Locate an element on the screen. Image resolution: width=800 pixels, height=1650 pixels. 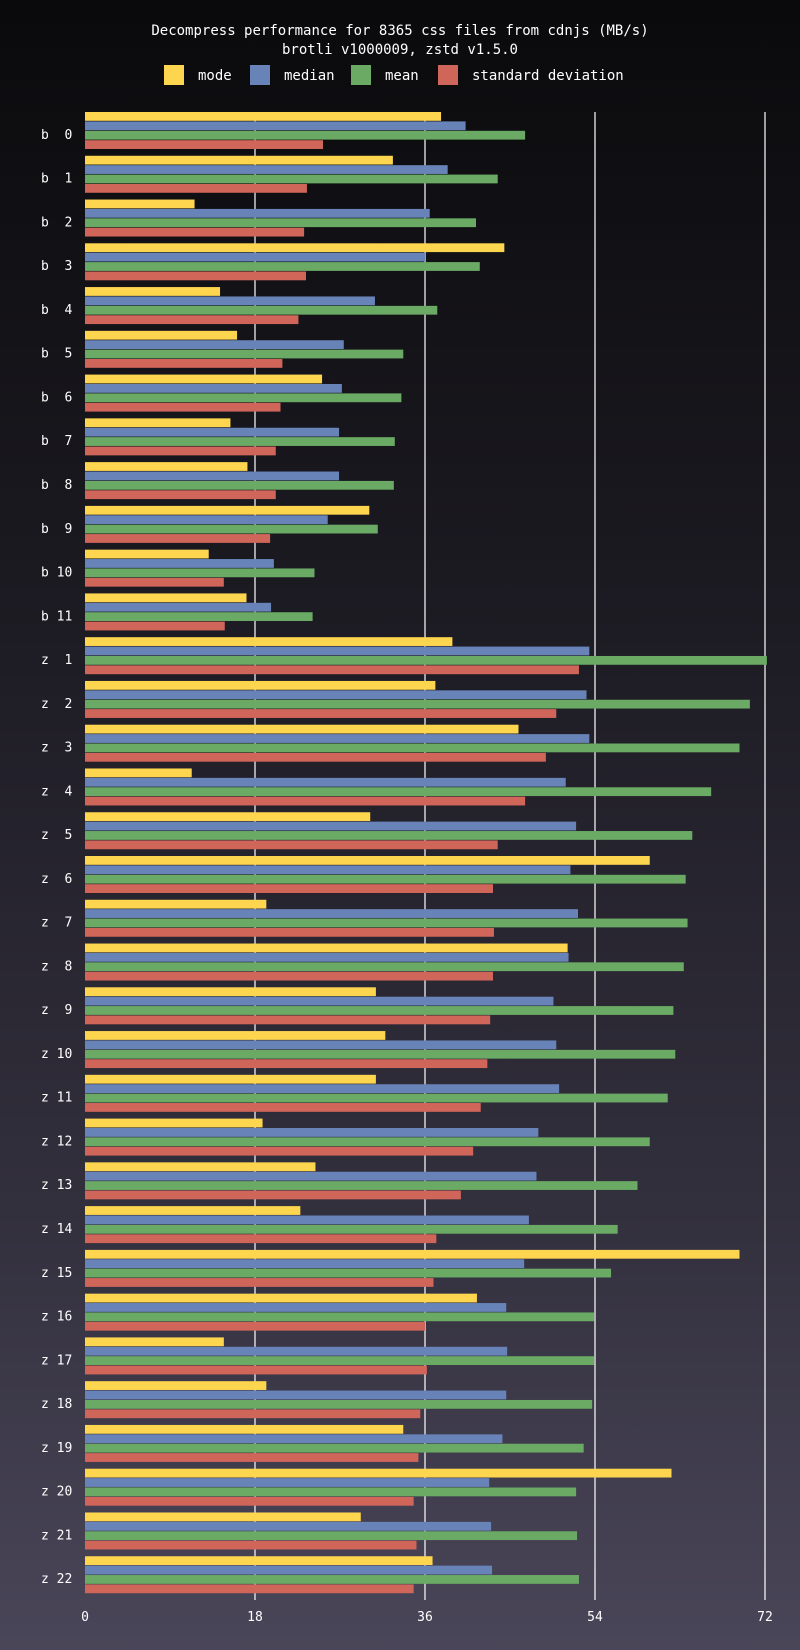
bar-mode-z5 is located at coordinates (228, 817).